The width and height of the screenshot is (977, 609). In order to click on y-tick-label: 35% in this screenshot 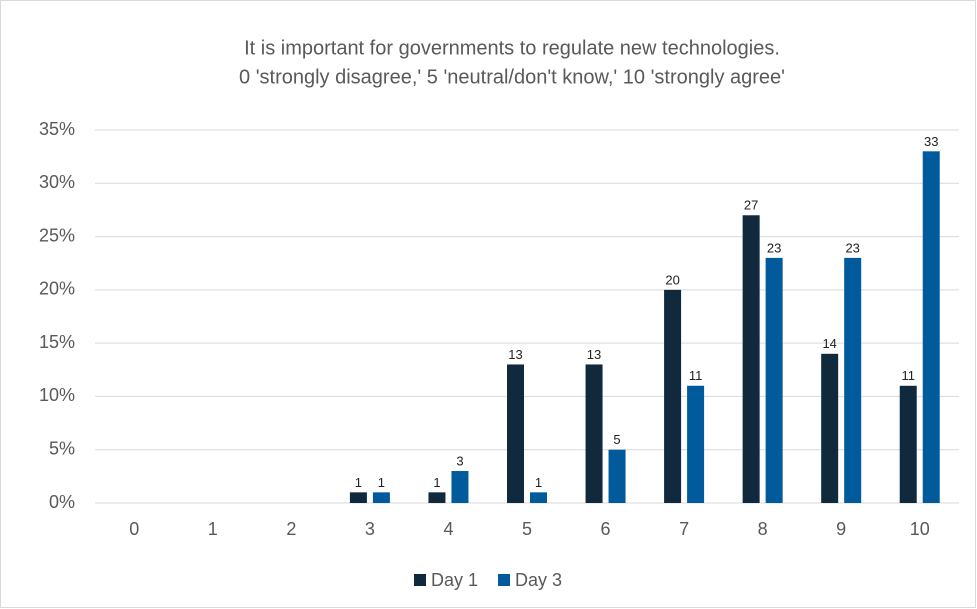, I will do `click(57, 129)`.